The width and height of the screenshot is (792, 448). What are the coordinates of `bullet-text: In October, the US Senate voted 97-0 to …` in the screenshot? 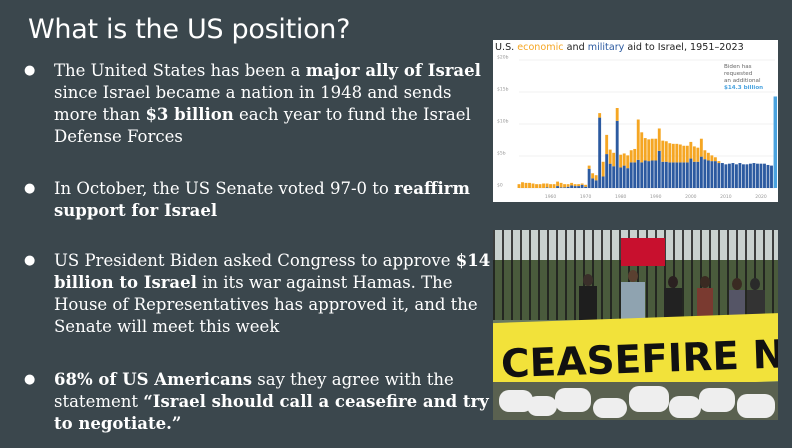 It's located at (274, 200).